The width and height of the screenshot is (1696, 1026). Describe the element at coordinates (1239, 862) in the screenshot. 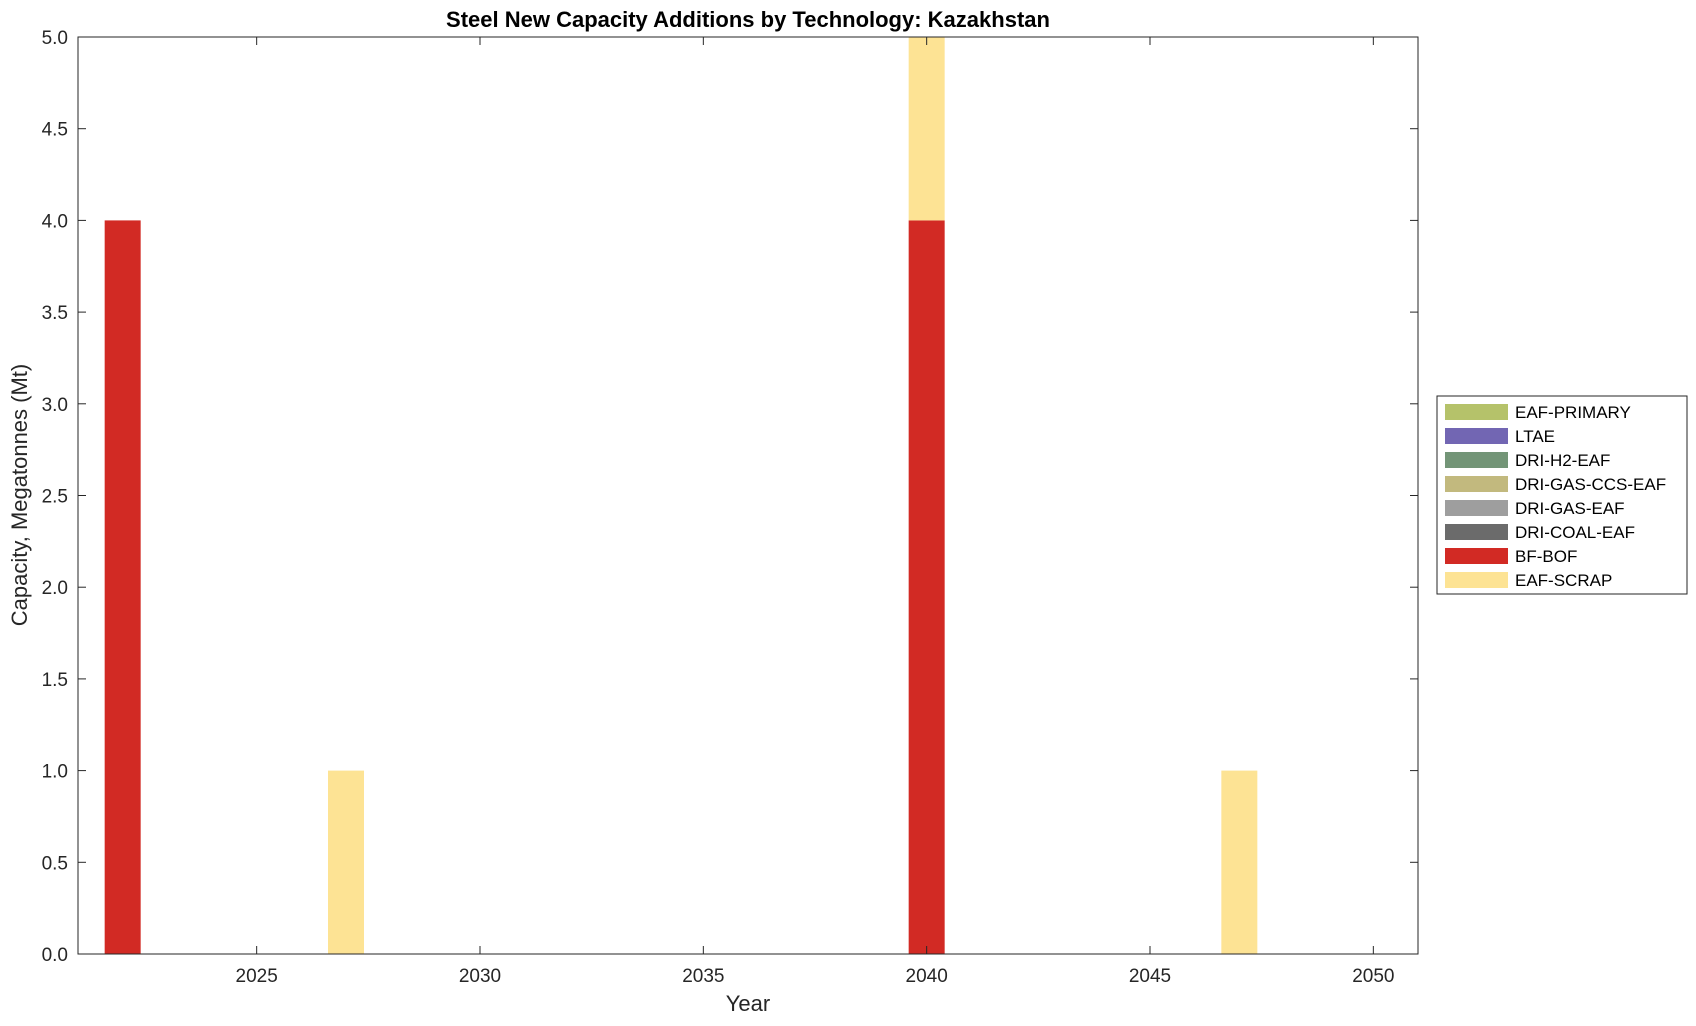

I see `bar-eaf-scrap-2047` at that location.